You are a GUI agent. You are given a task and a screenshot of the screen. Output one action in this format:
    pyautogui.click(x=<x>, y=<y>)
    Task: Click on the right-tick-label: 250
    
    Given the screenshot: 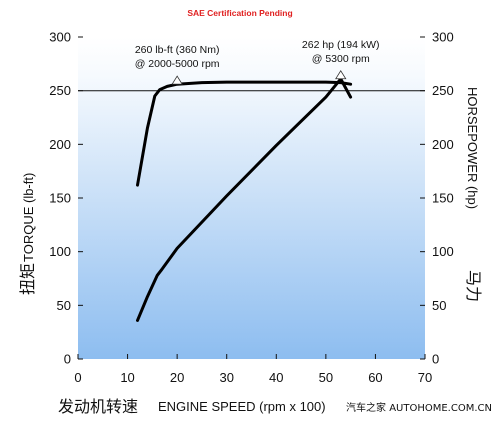 What is the action you would take?
    pyautogui.click(x=443, y=90)
    